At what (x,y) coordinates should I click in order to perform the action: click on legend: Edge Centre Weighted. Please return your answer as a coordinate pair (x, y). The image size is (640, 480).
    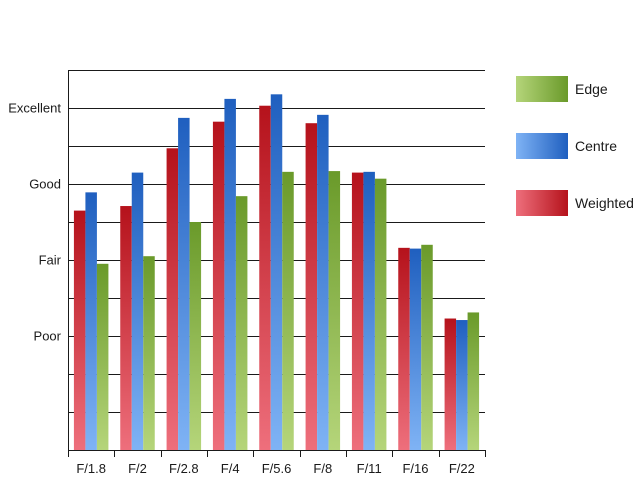
    Looking at the image, I should click on (575, 146).